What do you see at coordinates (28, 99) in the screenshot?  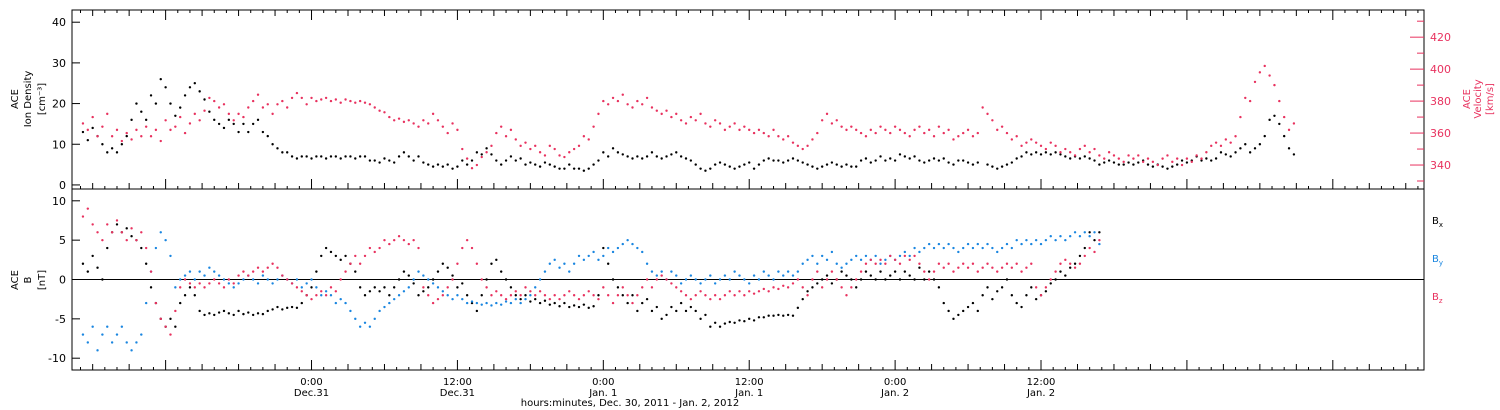 I see `density-axis-label-line2: Ion Density` at bounding box center [28, 99].